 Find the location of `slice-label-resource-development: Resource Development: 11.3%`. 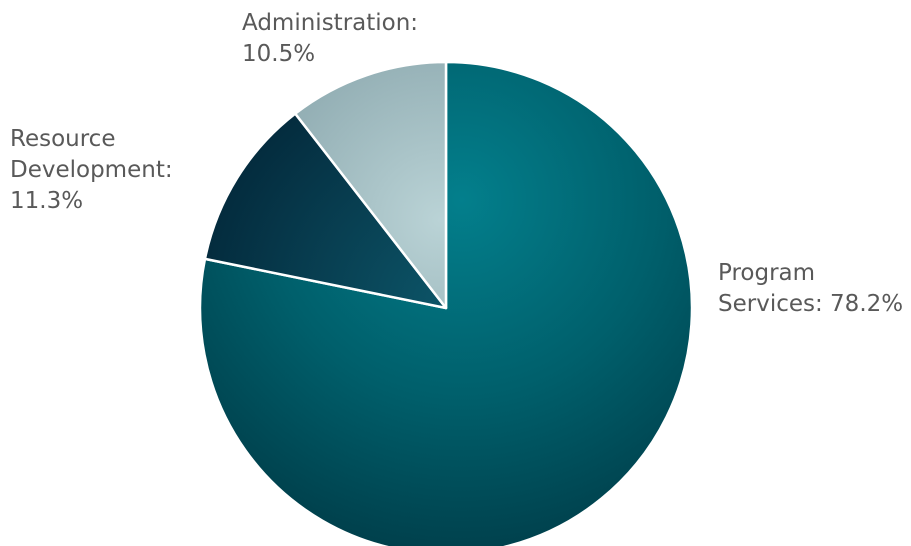

slice-label-resource-development: Resource Development: 11.3% is located at coordinates (91, 170).